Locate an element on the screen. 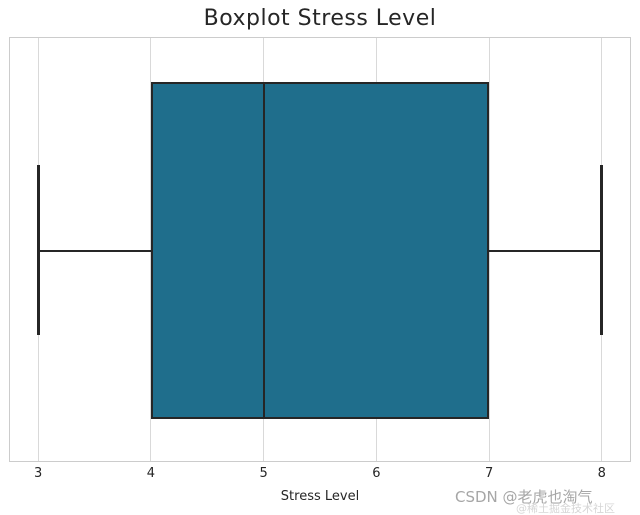  x-tick-label-8: 8 is located at coordinates (601, 473).